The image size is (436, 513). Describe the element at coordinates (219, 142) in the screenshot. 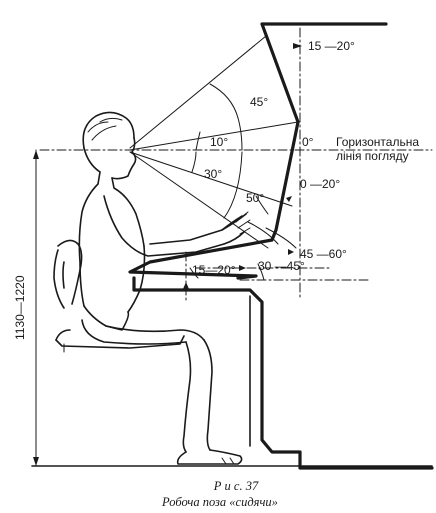

I see `label-view-10: 10°` at that location.